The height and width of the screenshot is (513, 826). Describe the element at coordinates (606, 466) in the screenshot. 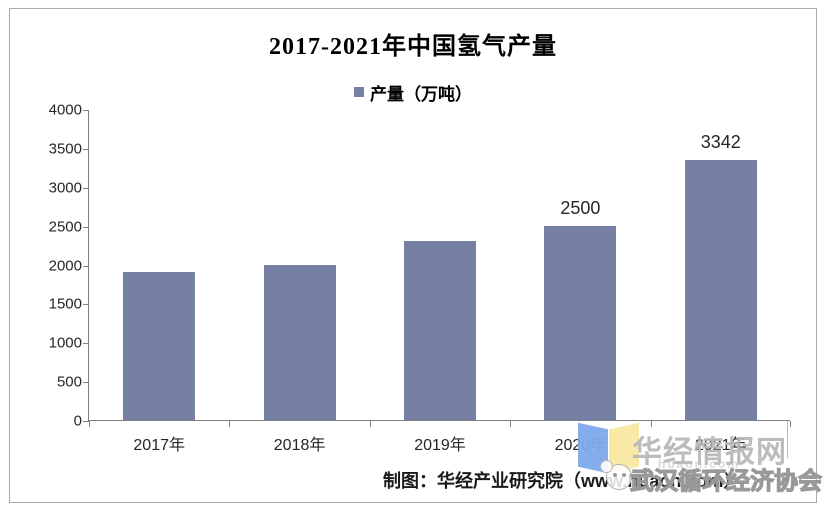

I see `seal-small-circle` at that location.